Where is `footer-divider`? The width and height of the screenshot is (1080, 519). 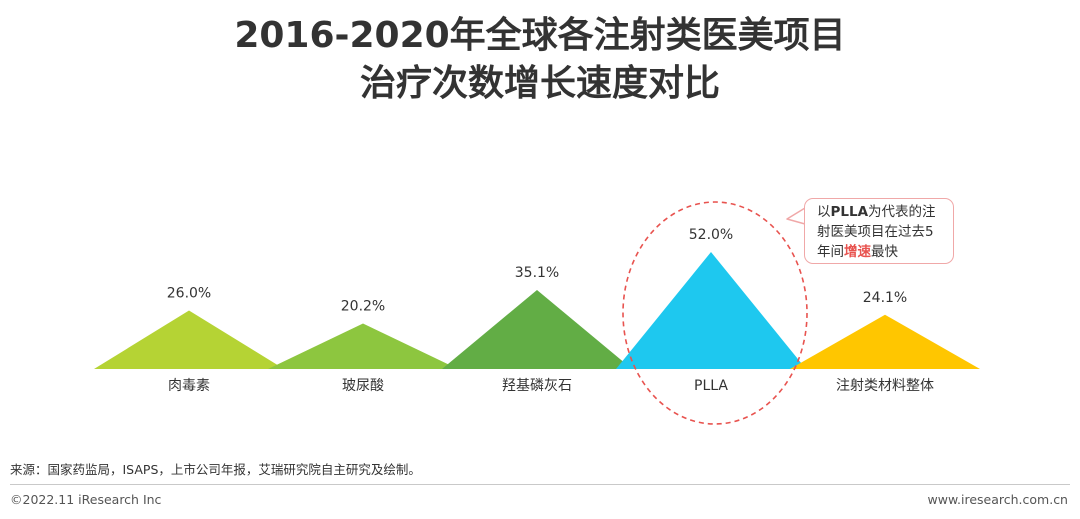 footer-divider is located at coordinates (540, 484).